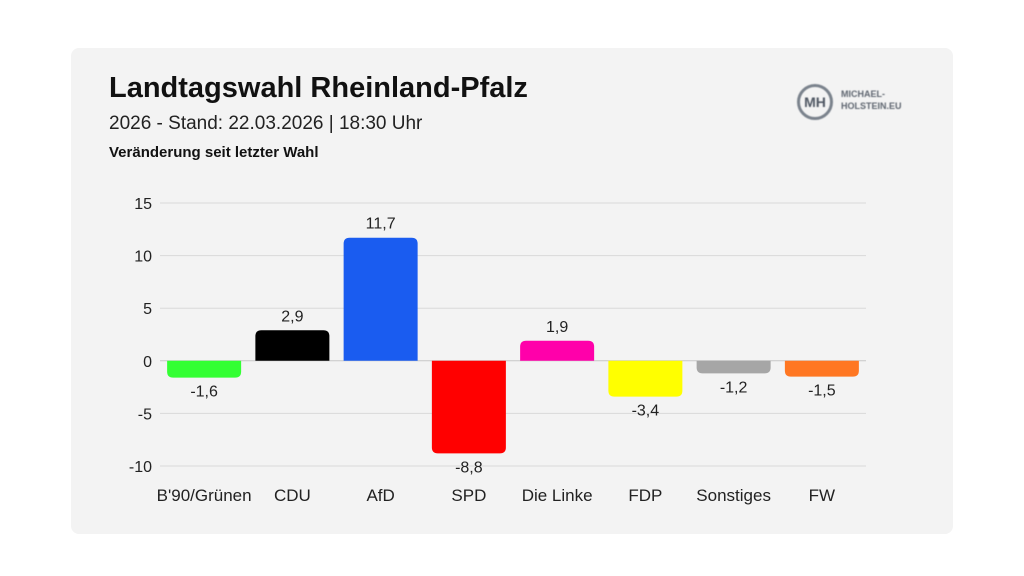 Image resolution: width=1024 pixels, height=576 pixels. I want to click on bar-fdp, so click(645, 378).